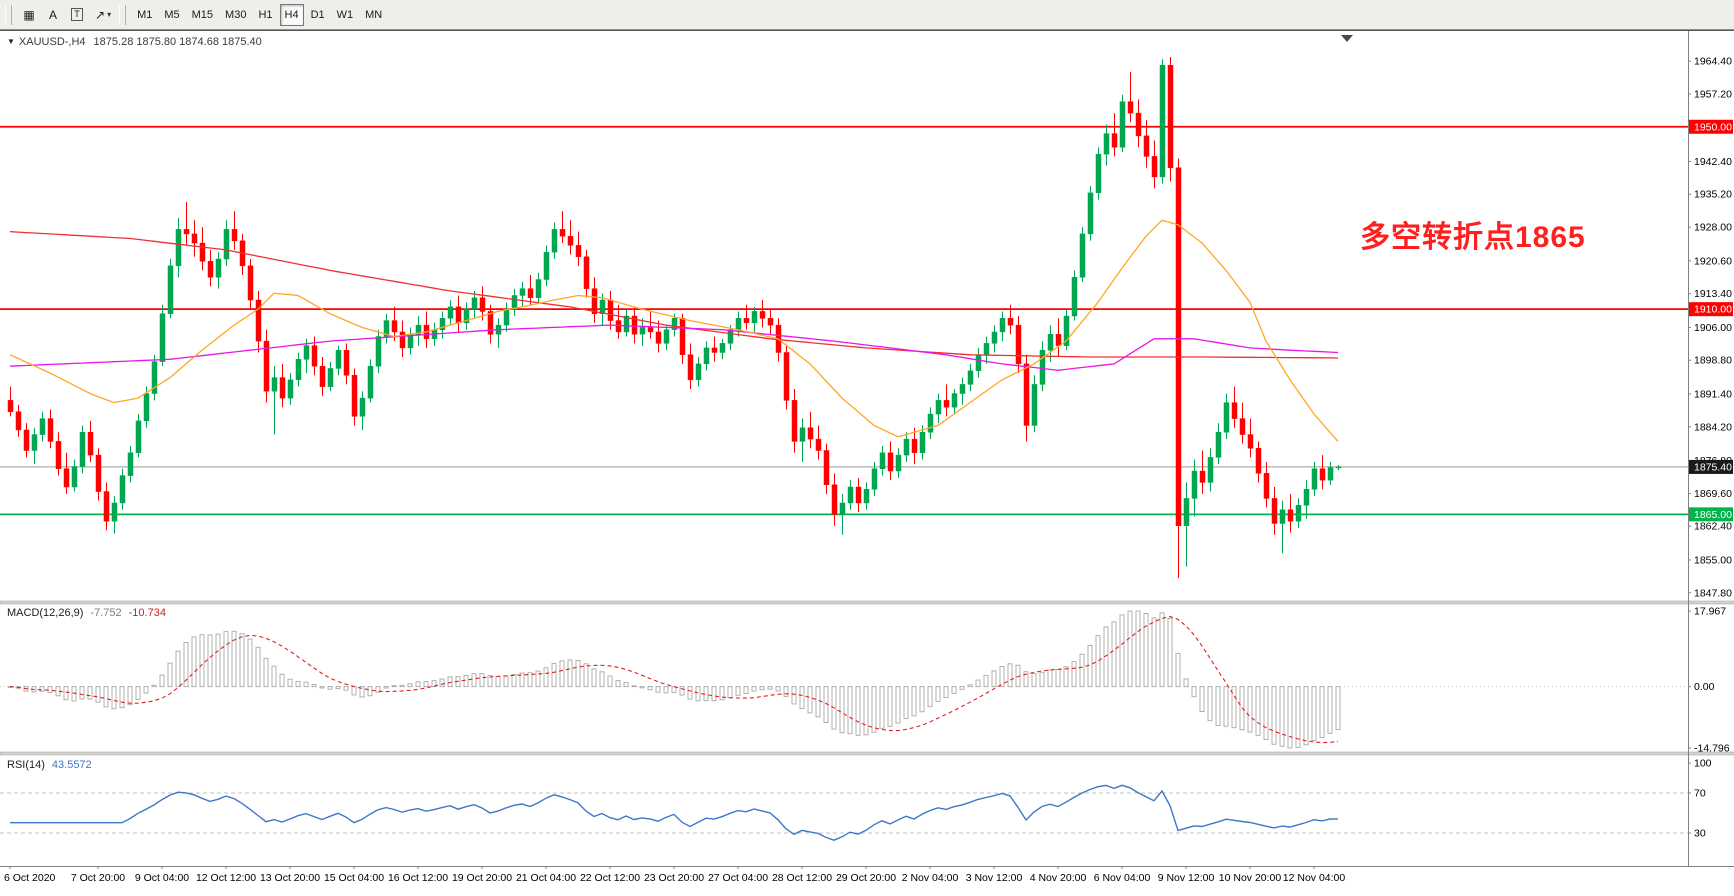 This screenshot has height=896, width=1734. What do you see at coordinates (291, 14) in the screenshot?
I see `timeframe-h4-button: H4` at bounding box center [291, 14].